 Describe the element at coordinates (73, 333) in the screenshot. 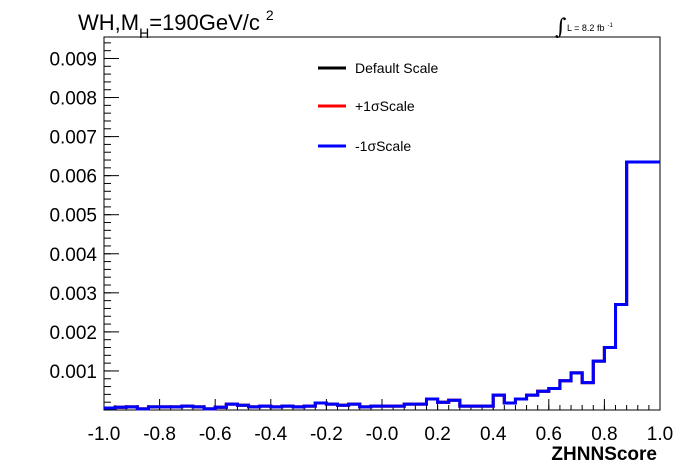

I see `y-tick-label: 0.002` at that location.